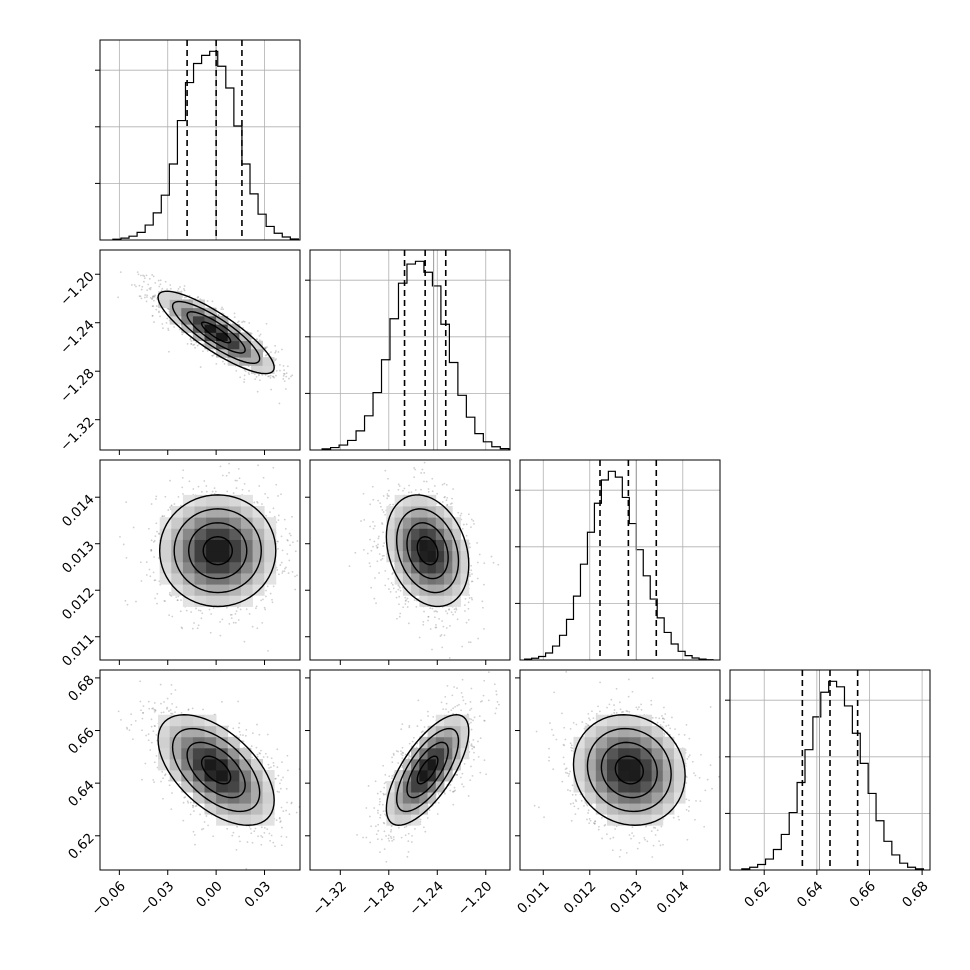  Describe the element at coordinates (415, 355) in the screenshot. I see `histogram-series` at that location.